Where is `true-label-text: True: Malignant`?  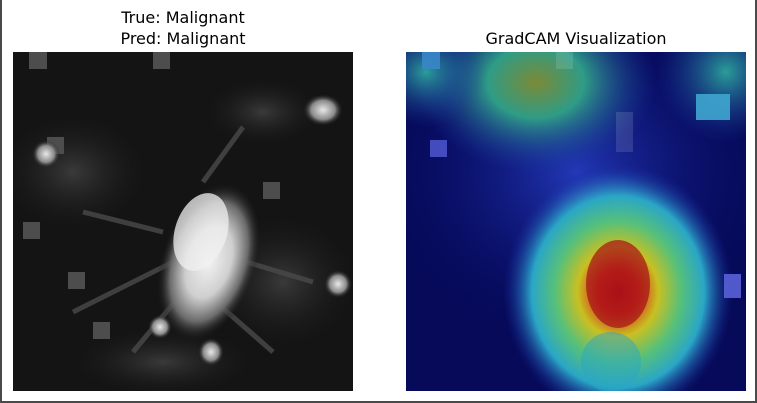 true-label-text: True: Malignant is located at coordinates (183, 17).